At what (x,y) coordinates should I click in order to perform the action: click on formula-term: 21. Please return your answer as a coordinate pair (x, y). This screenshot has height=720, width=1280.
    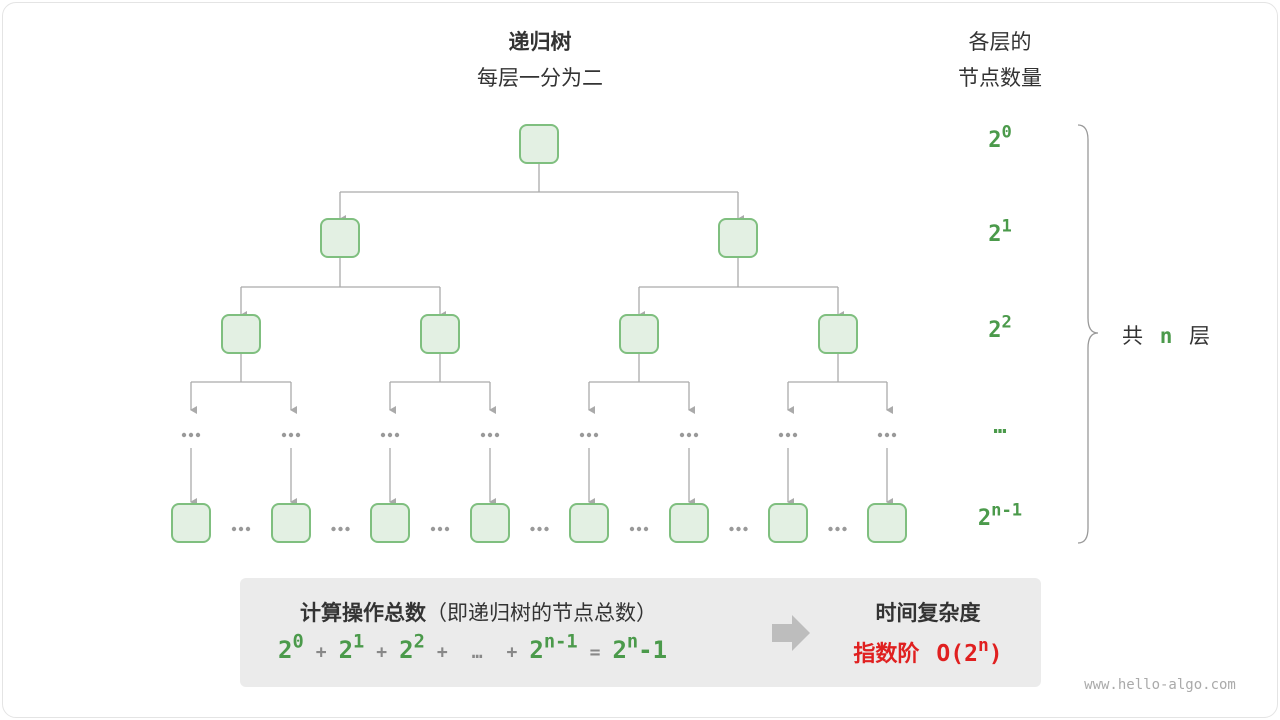
    Looking at the image, I should click on (351, 647).